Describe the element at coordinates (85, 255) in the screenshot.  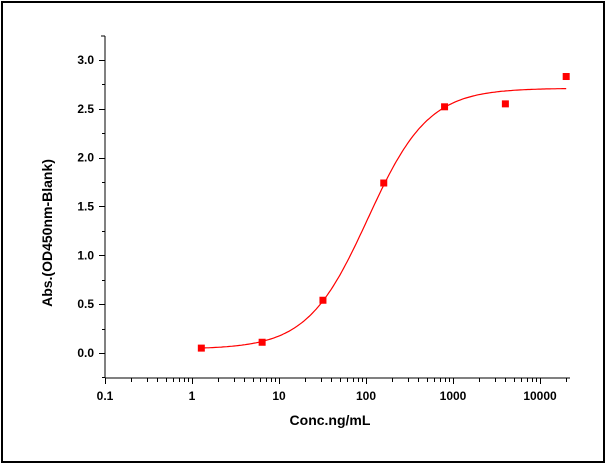
I see `y-tick-label: 1.0` at that location.